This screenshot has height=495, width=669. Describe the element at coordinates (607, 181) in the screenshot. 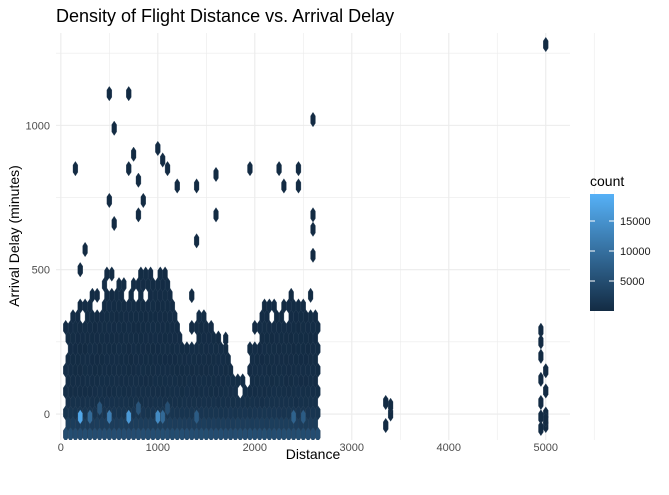

I see `legend-title: count` at that location.